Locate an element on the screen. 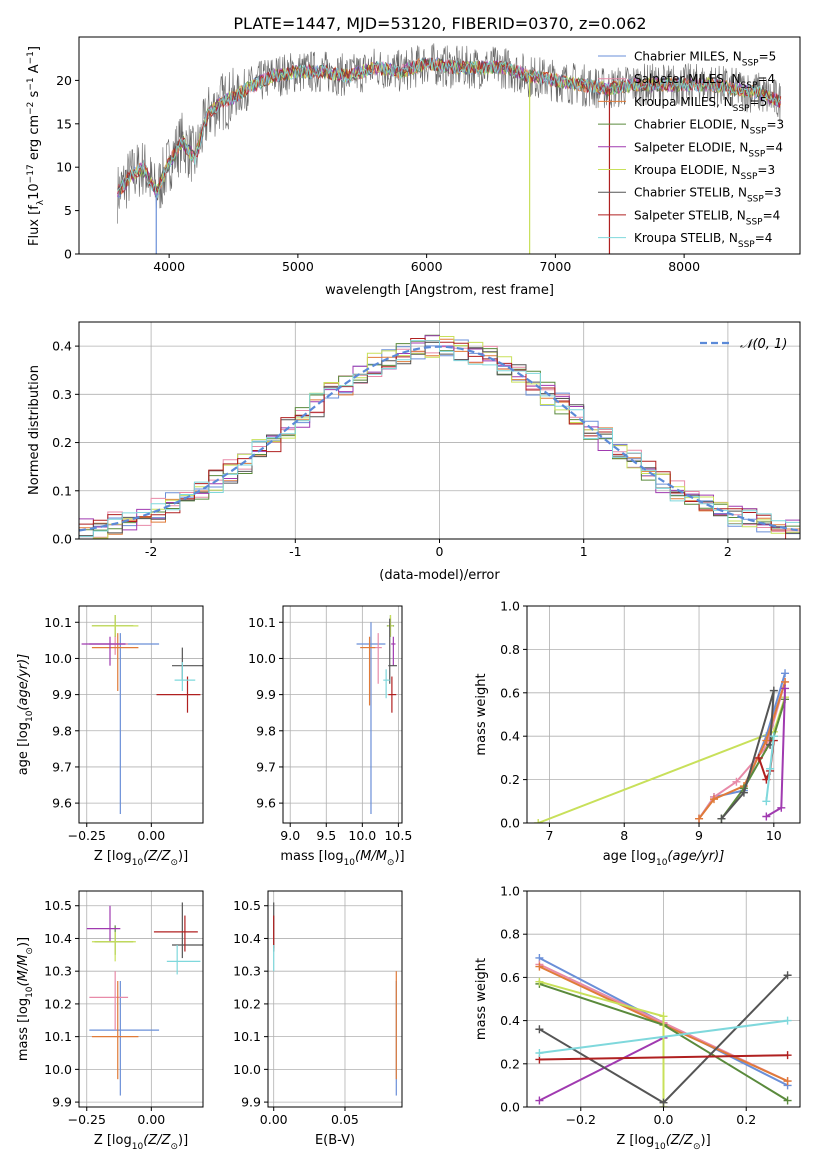  x-axis-label: Z [log10(Z/Z⊙)] is located at coordinates (141, 1142).